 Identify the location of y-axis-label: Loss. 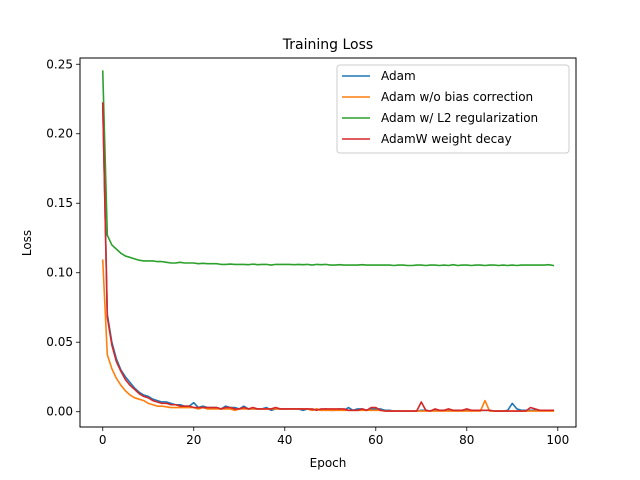
(27, 243).